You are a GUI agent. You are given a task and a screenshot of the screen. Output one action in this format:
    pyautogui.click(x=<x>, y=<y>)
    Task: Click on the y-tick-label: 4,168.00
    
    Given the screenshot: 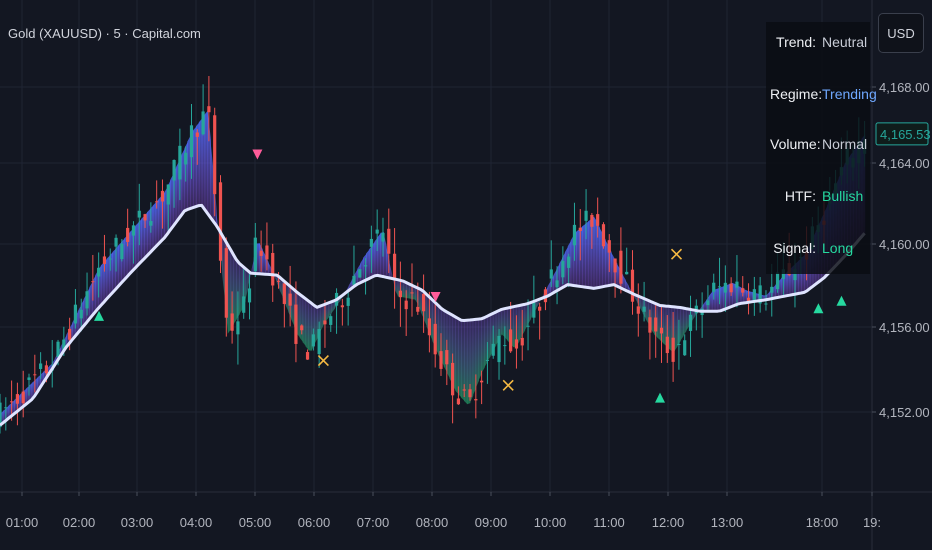 What is the action you would take?
    pyautogui.click(x=904, y=87)
    